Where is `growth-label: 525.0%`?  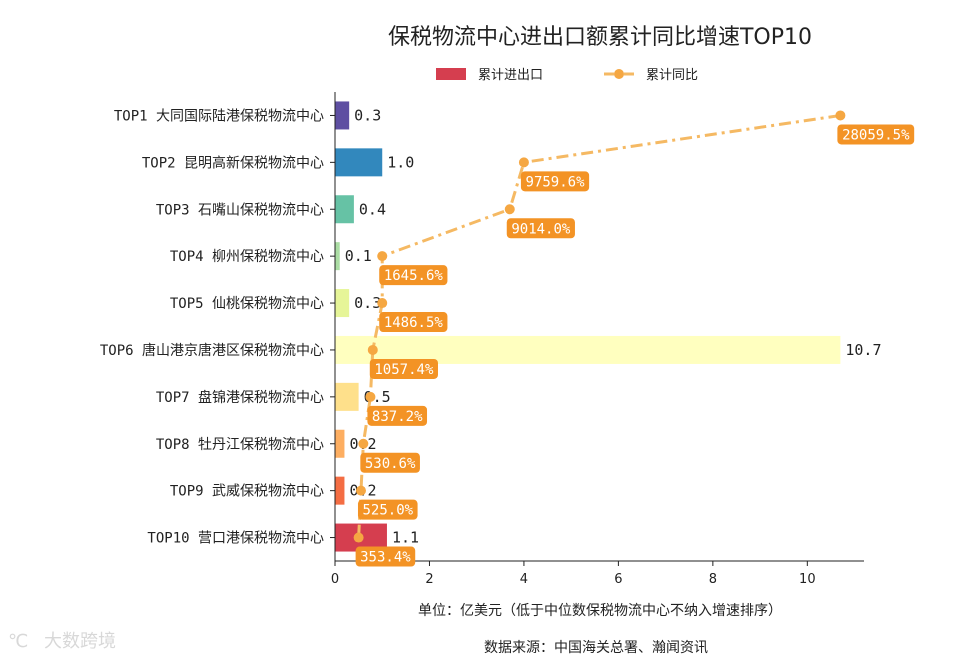 growth-label: 525.0% is located at coordinates (387, 511).